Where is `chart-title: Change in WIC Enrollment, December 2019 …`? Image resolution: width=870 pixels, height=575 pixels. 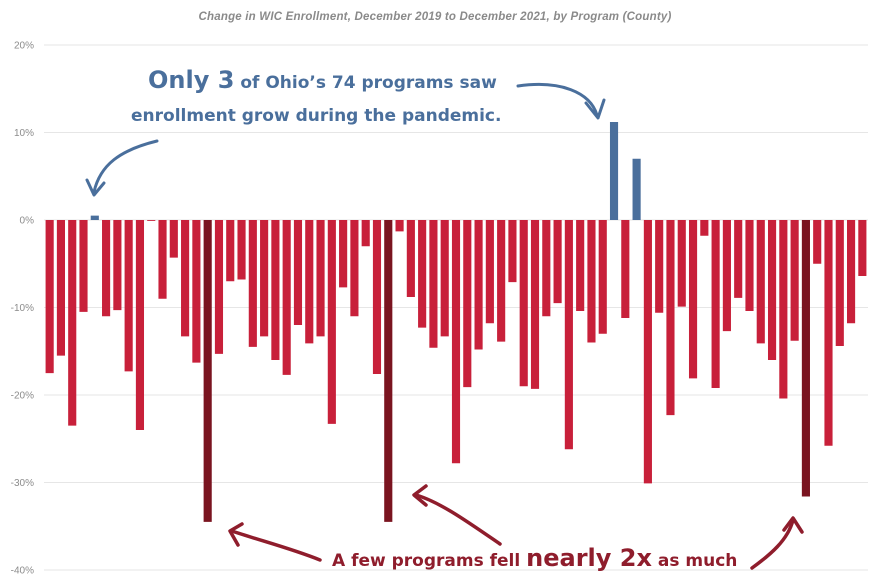
chart-title: Change in WIC Enrollment, December 2019 … is located at coordinates (435, 17).